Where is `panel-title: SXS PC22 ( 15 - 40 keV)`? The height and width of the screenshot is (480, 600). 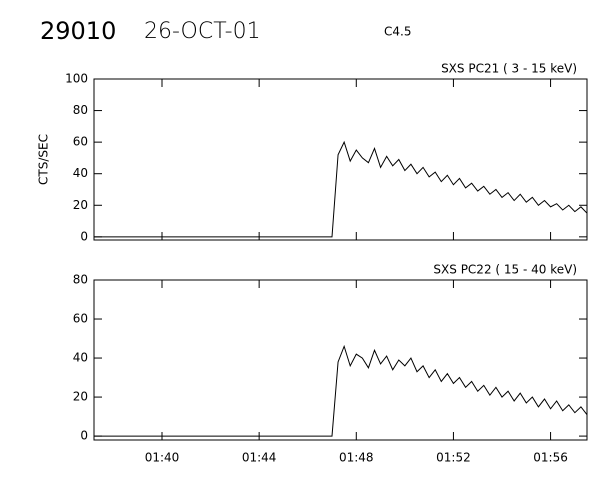 panel-title: SXS PC22 ( 15 - 40 keV) is located at coordinates (505, 270).